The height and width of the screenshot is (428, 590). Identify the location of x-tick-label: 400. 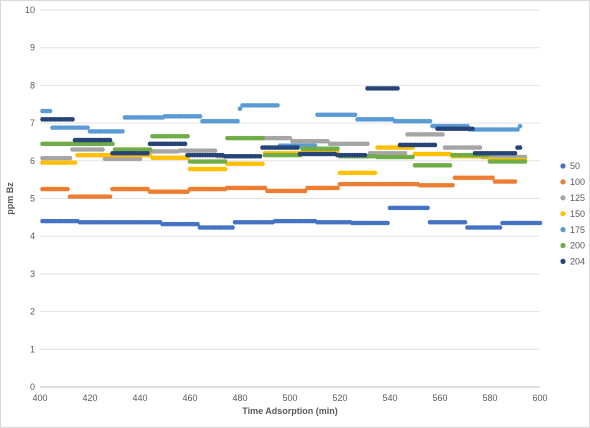
(39, 398).